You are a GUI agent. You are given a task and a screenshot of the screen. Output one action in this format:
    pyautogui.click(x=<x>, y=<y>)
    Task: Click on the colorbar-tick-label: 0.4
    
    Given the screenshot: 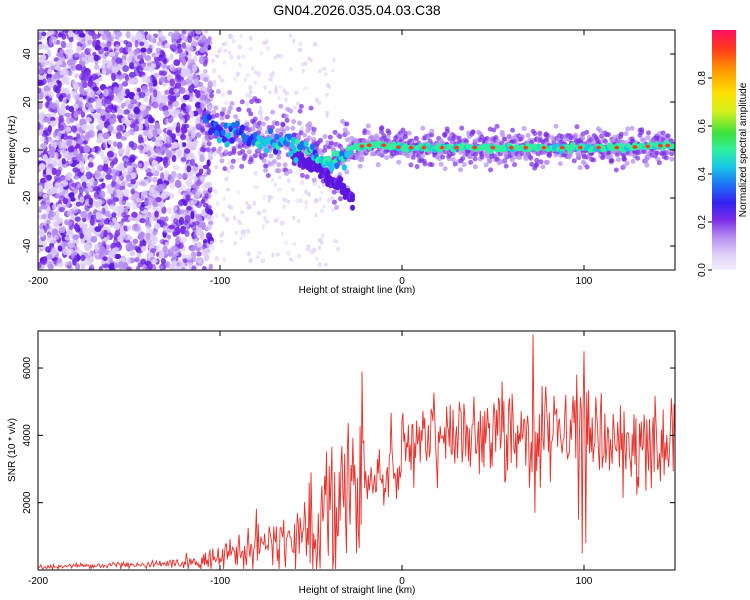 What is the action you would take?
    pyautogui.click(x=702, y=174)
    